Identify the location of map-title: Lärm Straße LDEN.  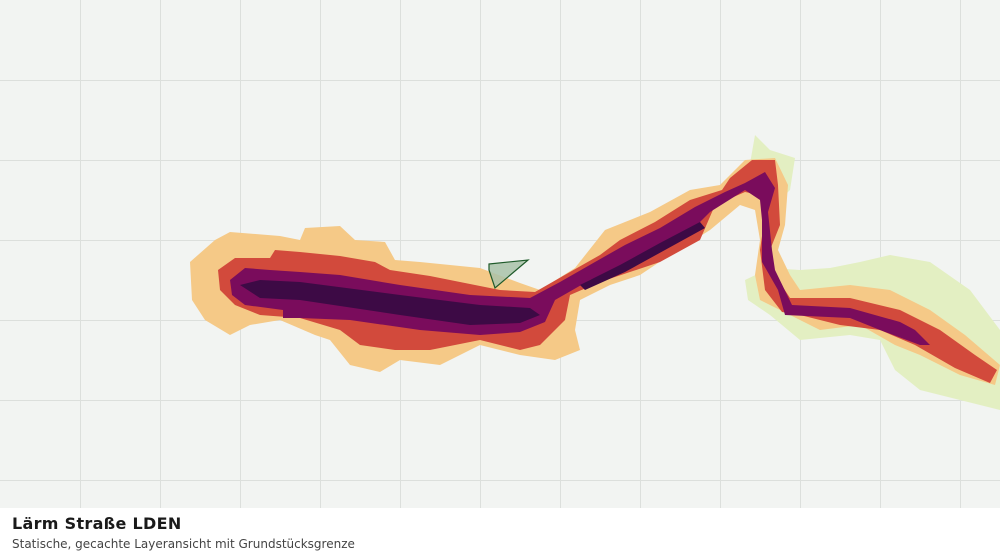
(97, 523).